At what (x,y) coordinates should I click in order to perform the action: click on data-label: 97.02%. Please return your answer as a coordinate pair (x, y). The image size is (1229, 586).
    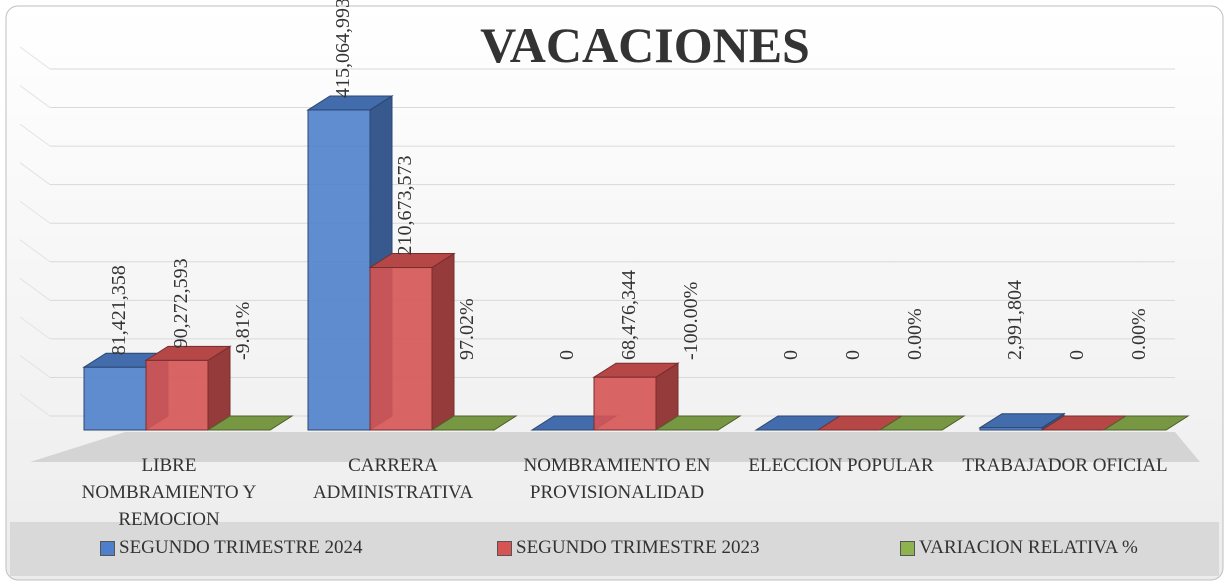
    Looking at the image, I should click on (467, 329).